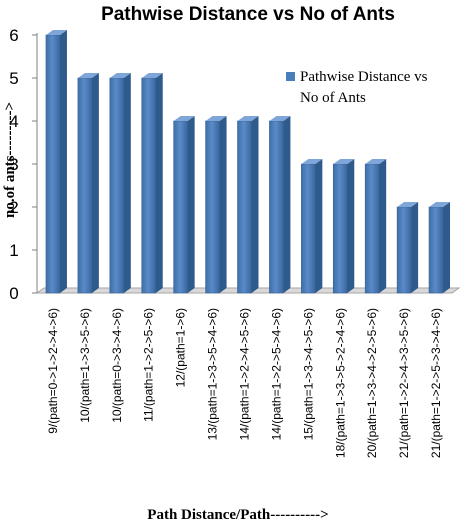  What do you see at coordinates (149, 365) in the screenshot?
I see `x-tick-label: 11/(path=1->2->5->6)` at bounding box center [149, 365].